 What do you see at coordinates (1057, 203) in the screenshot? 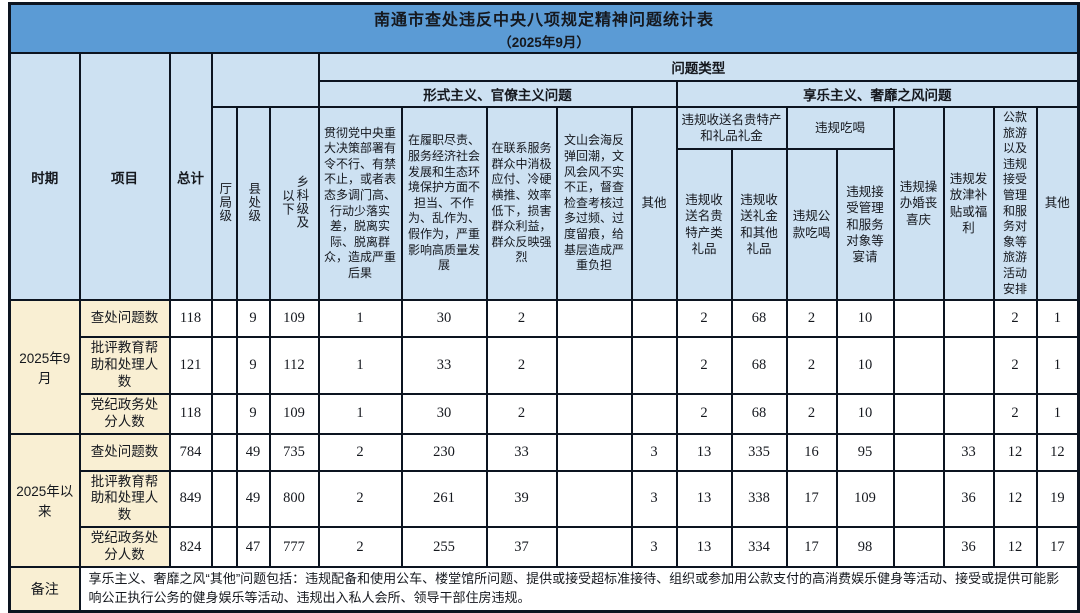
I see `header-hedonism-other: 其他` at bounding box center [1057, 203].